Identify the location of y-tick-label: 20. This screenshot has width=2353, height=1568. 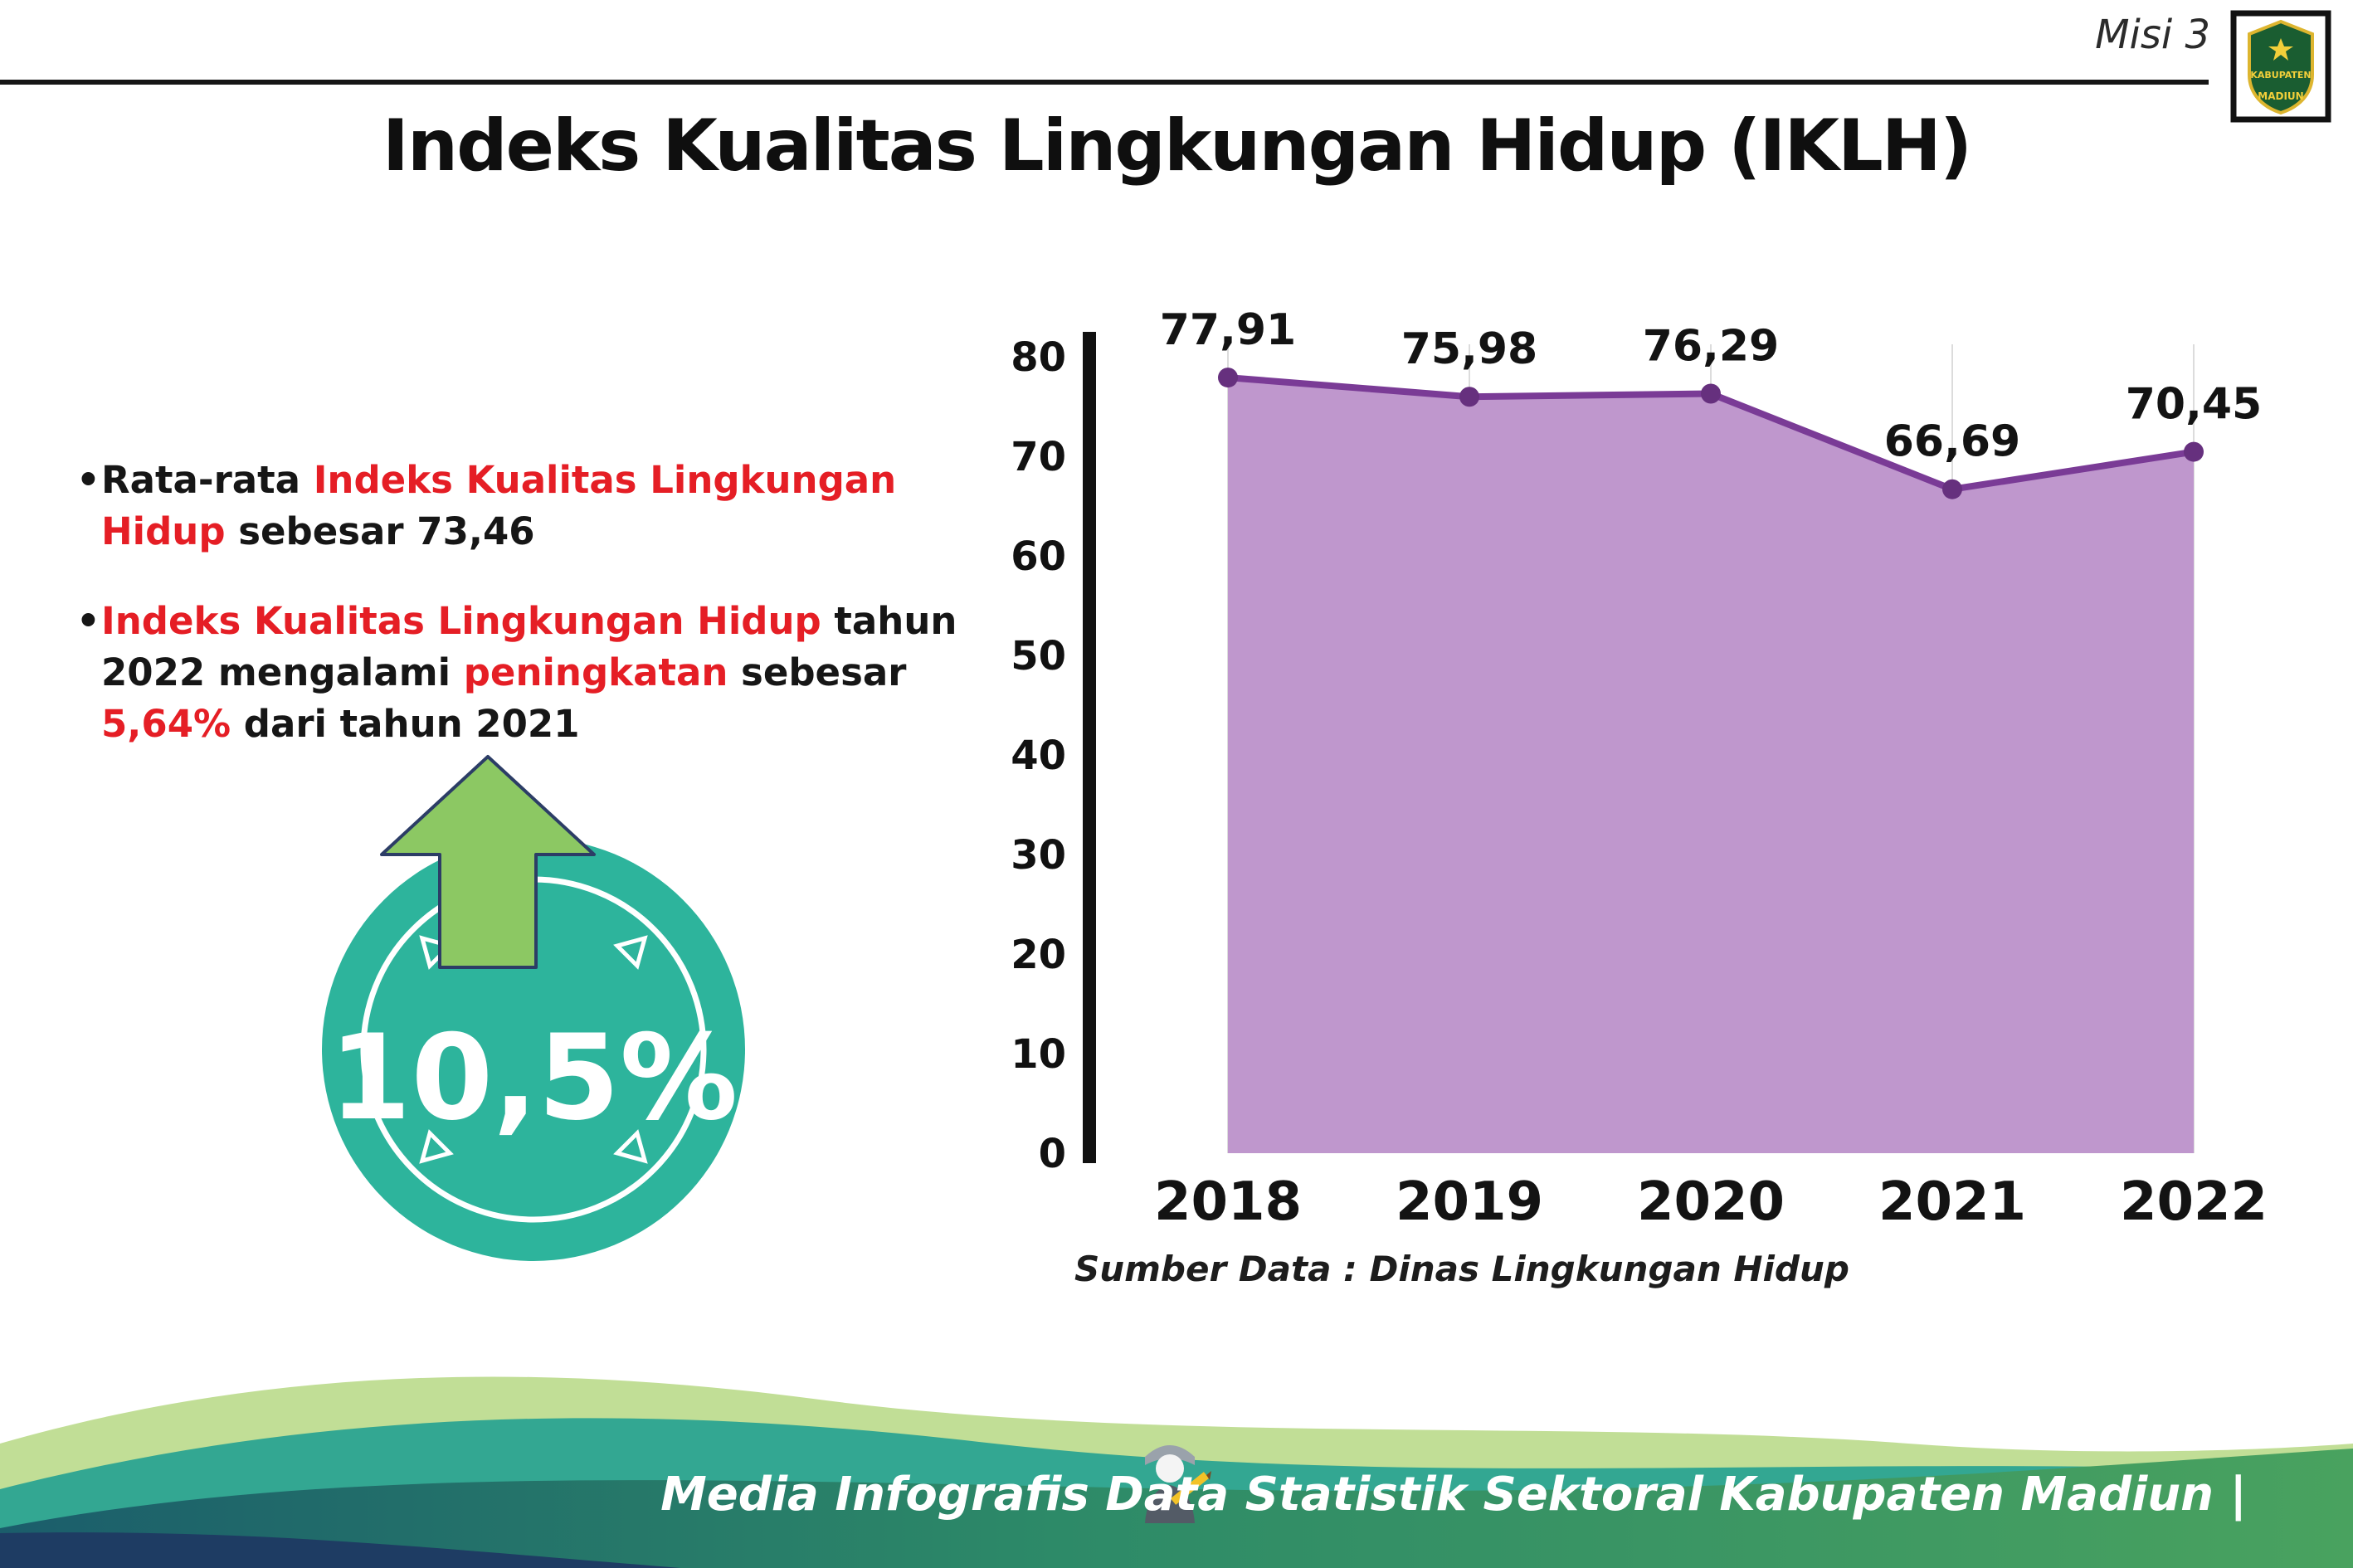
(1038, 955).